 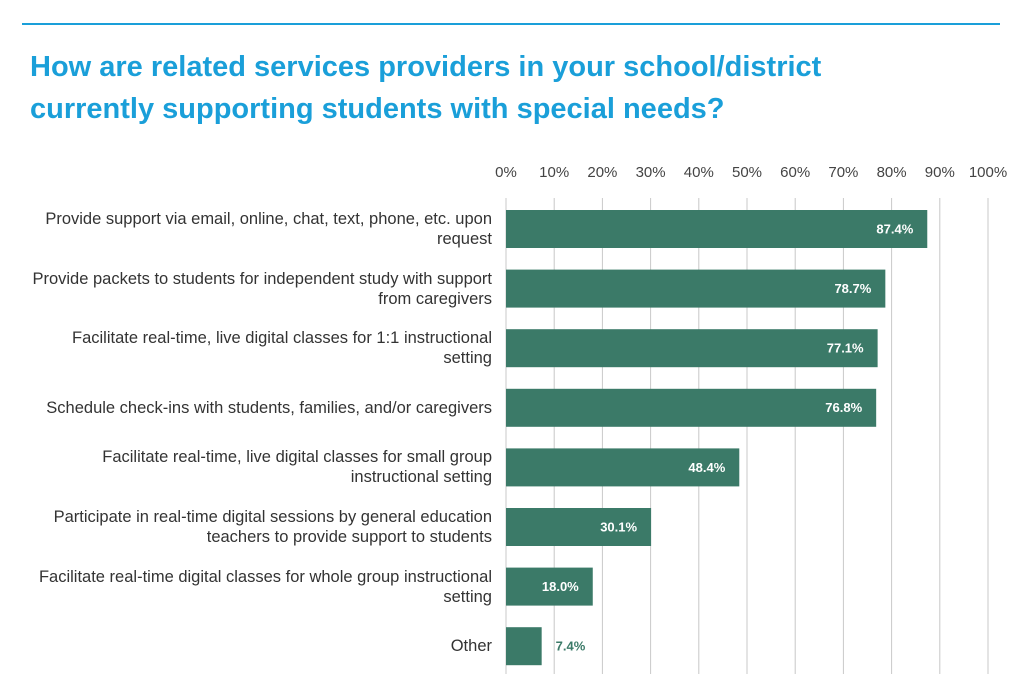 I want to click on x-tick-label: 70%, so click(x=843, y=172).